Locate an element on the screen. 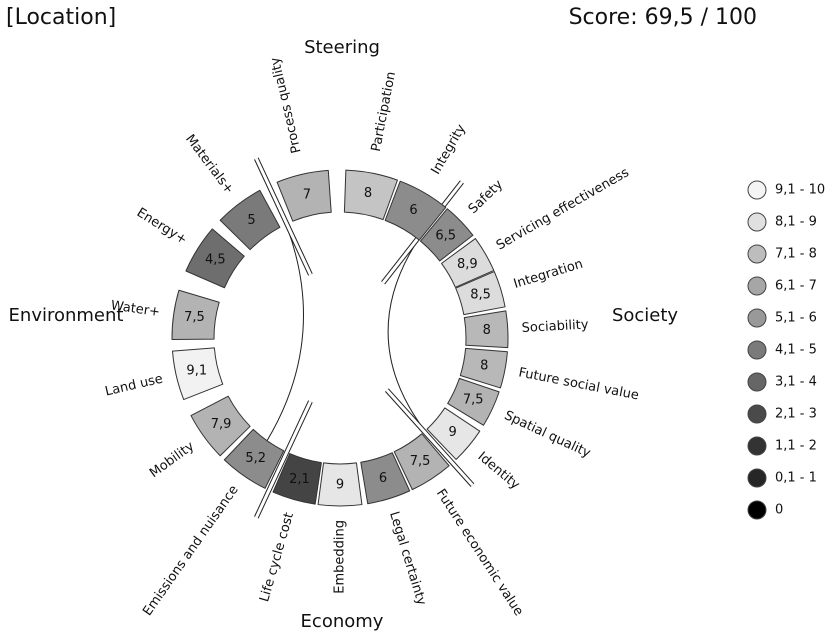 The width and height of the screenshot is (833, 638). segment-value: 2,1 is located at coordinates (299, 479).